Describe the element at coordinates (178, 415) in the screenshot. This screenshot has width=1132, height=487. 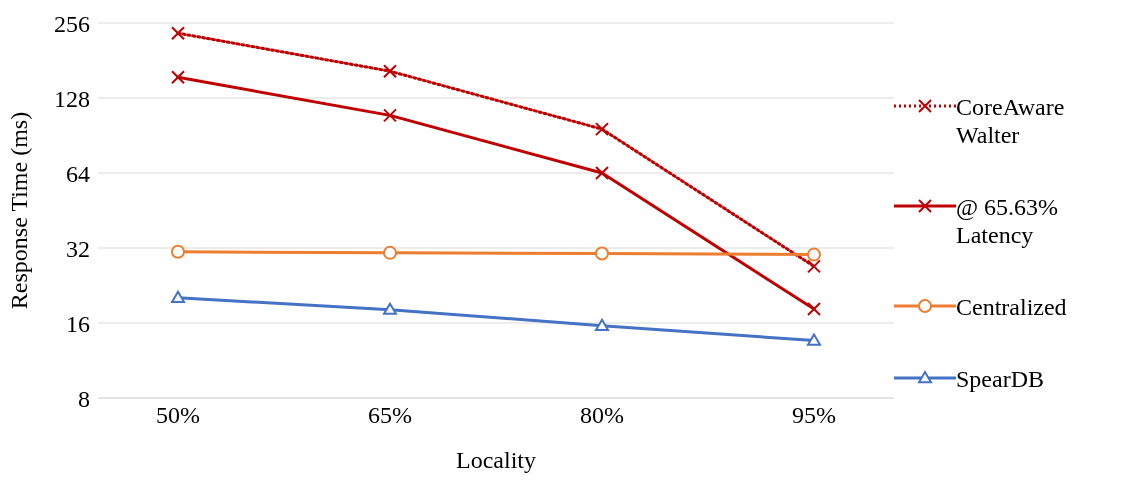
I see `x-tick-label: 50%` at that location.